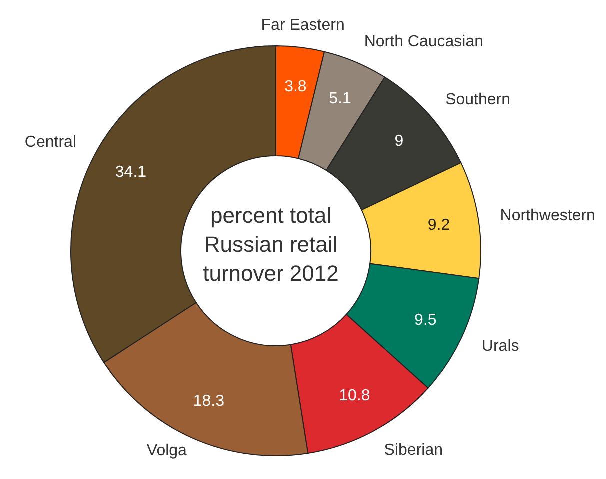 This screenshot has width=606, height=479. What do you see at coordinates (399, 141) in the screenshot?
I see `data-label: 9` at bounding box center [399, 141].